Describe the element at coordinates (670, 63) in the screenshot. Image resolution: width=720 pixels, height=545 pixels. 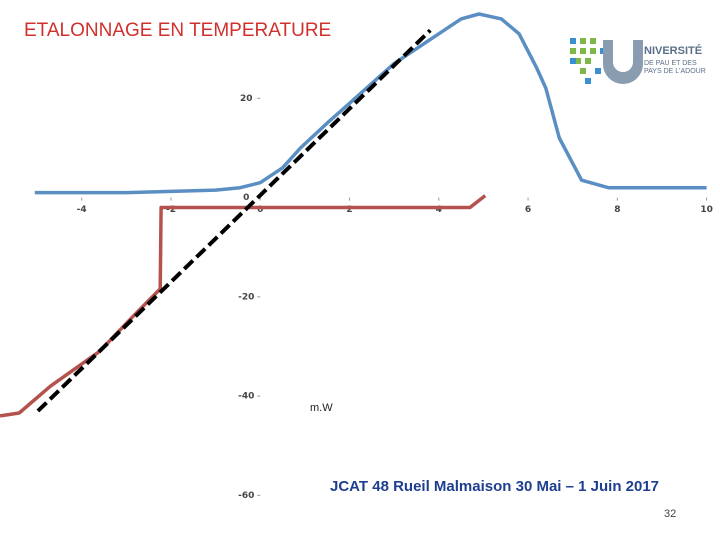
I see `logo-text: DE PAU ET DES` at that location.